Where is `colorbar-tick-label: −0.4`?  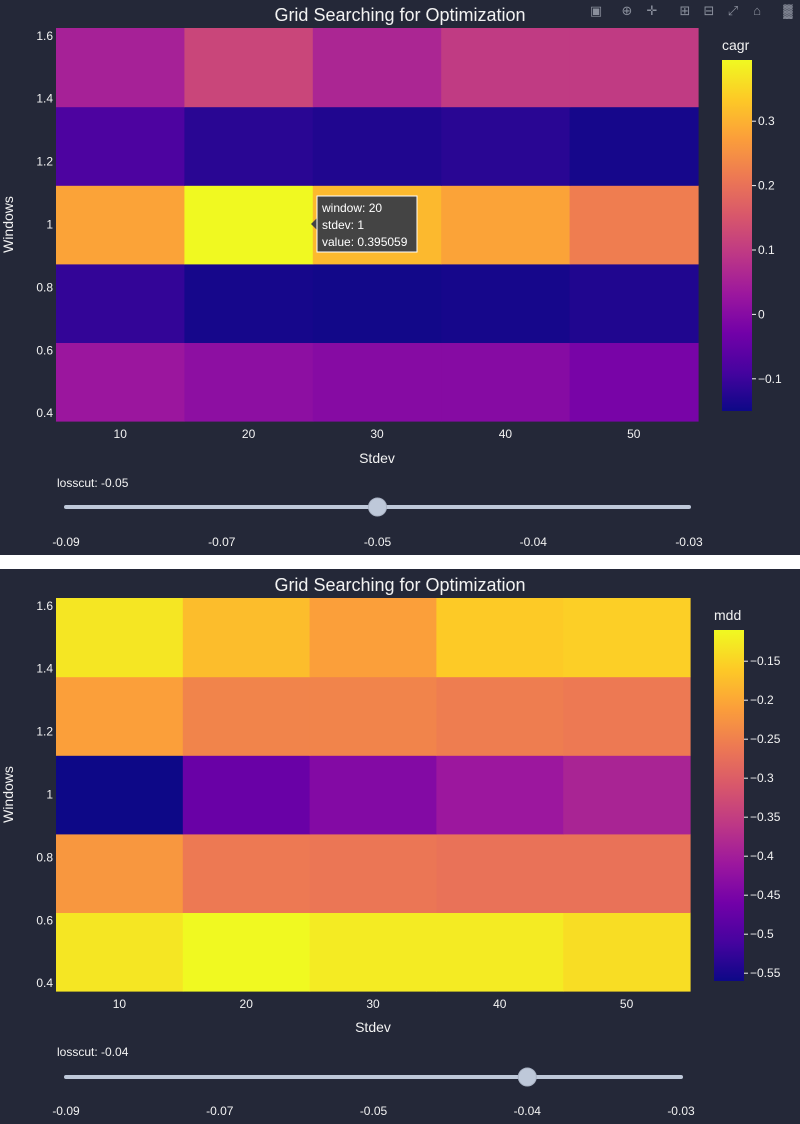 colorbar-tick-label: −0.4 is located at coordinates (762, 856).